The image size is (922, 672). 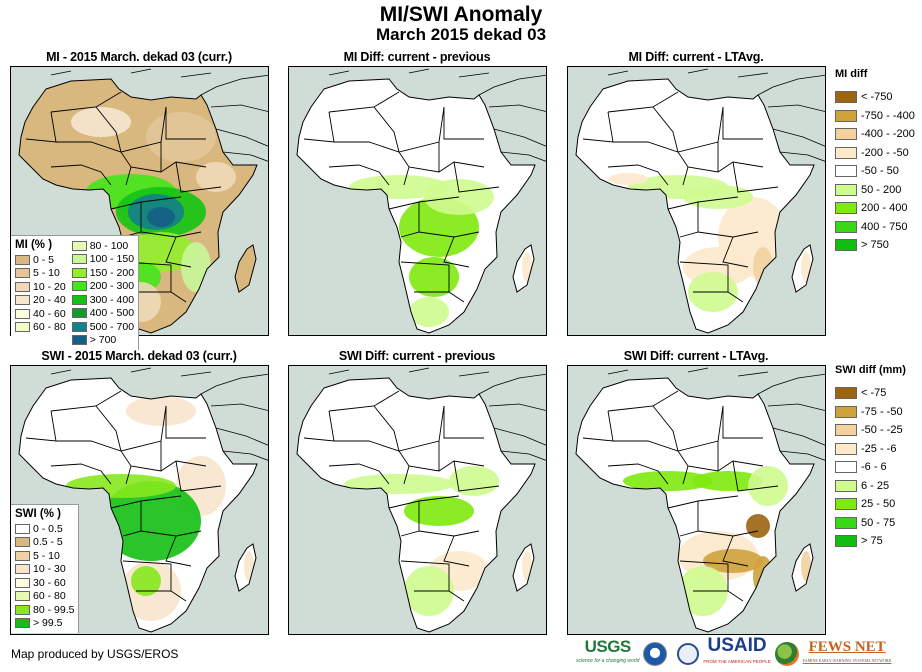 I want to click on usaid-seal-logo, so click(x=688, y=654).